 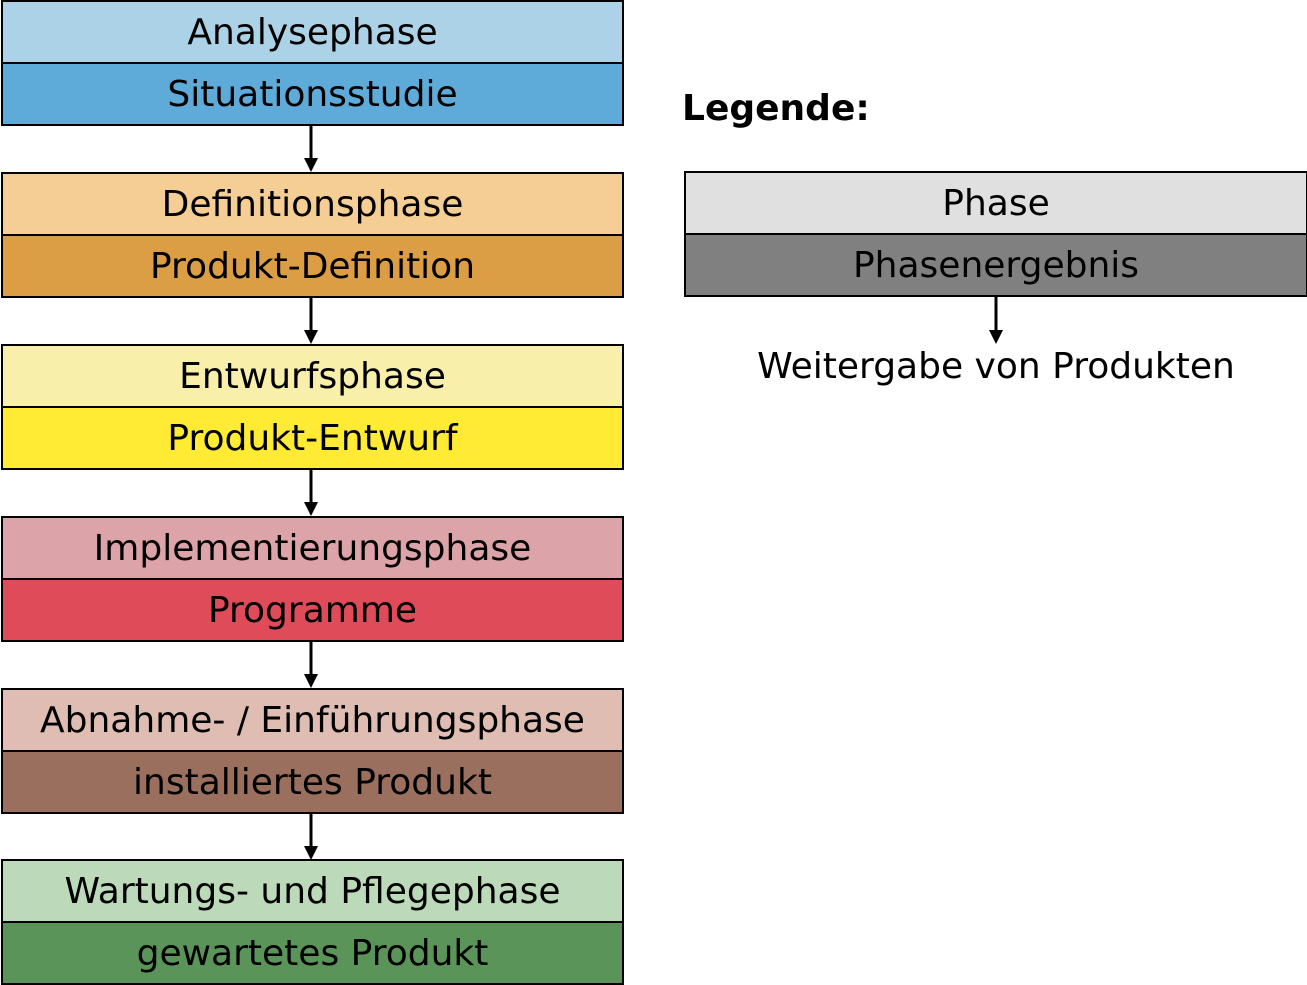 What do you see at coordinates (996, 265) in the screenshot?
I see `legend-result-label: Phasenergebnis` at bounding box center [996, 265].